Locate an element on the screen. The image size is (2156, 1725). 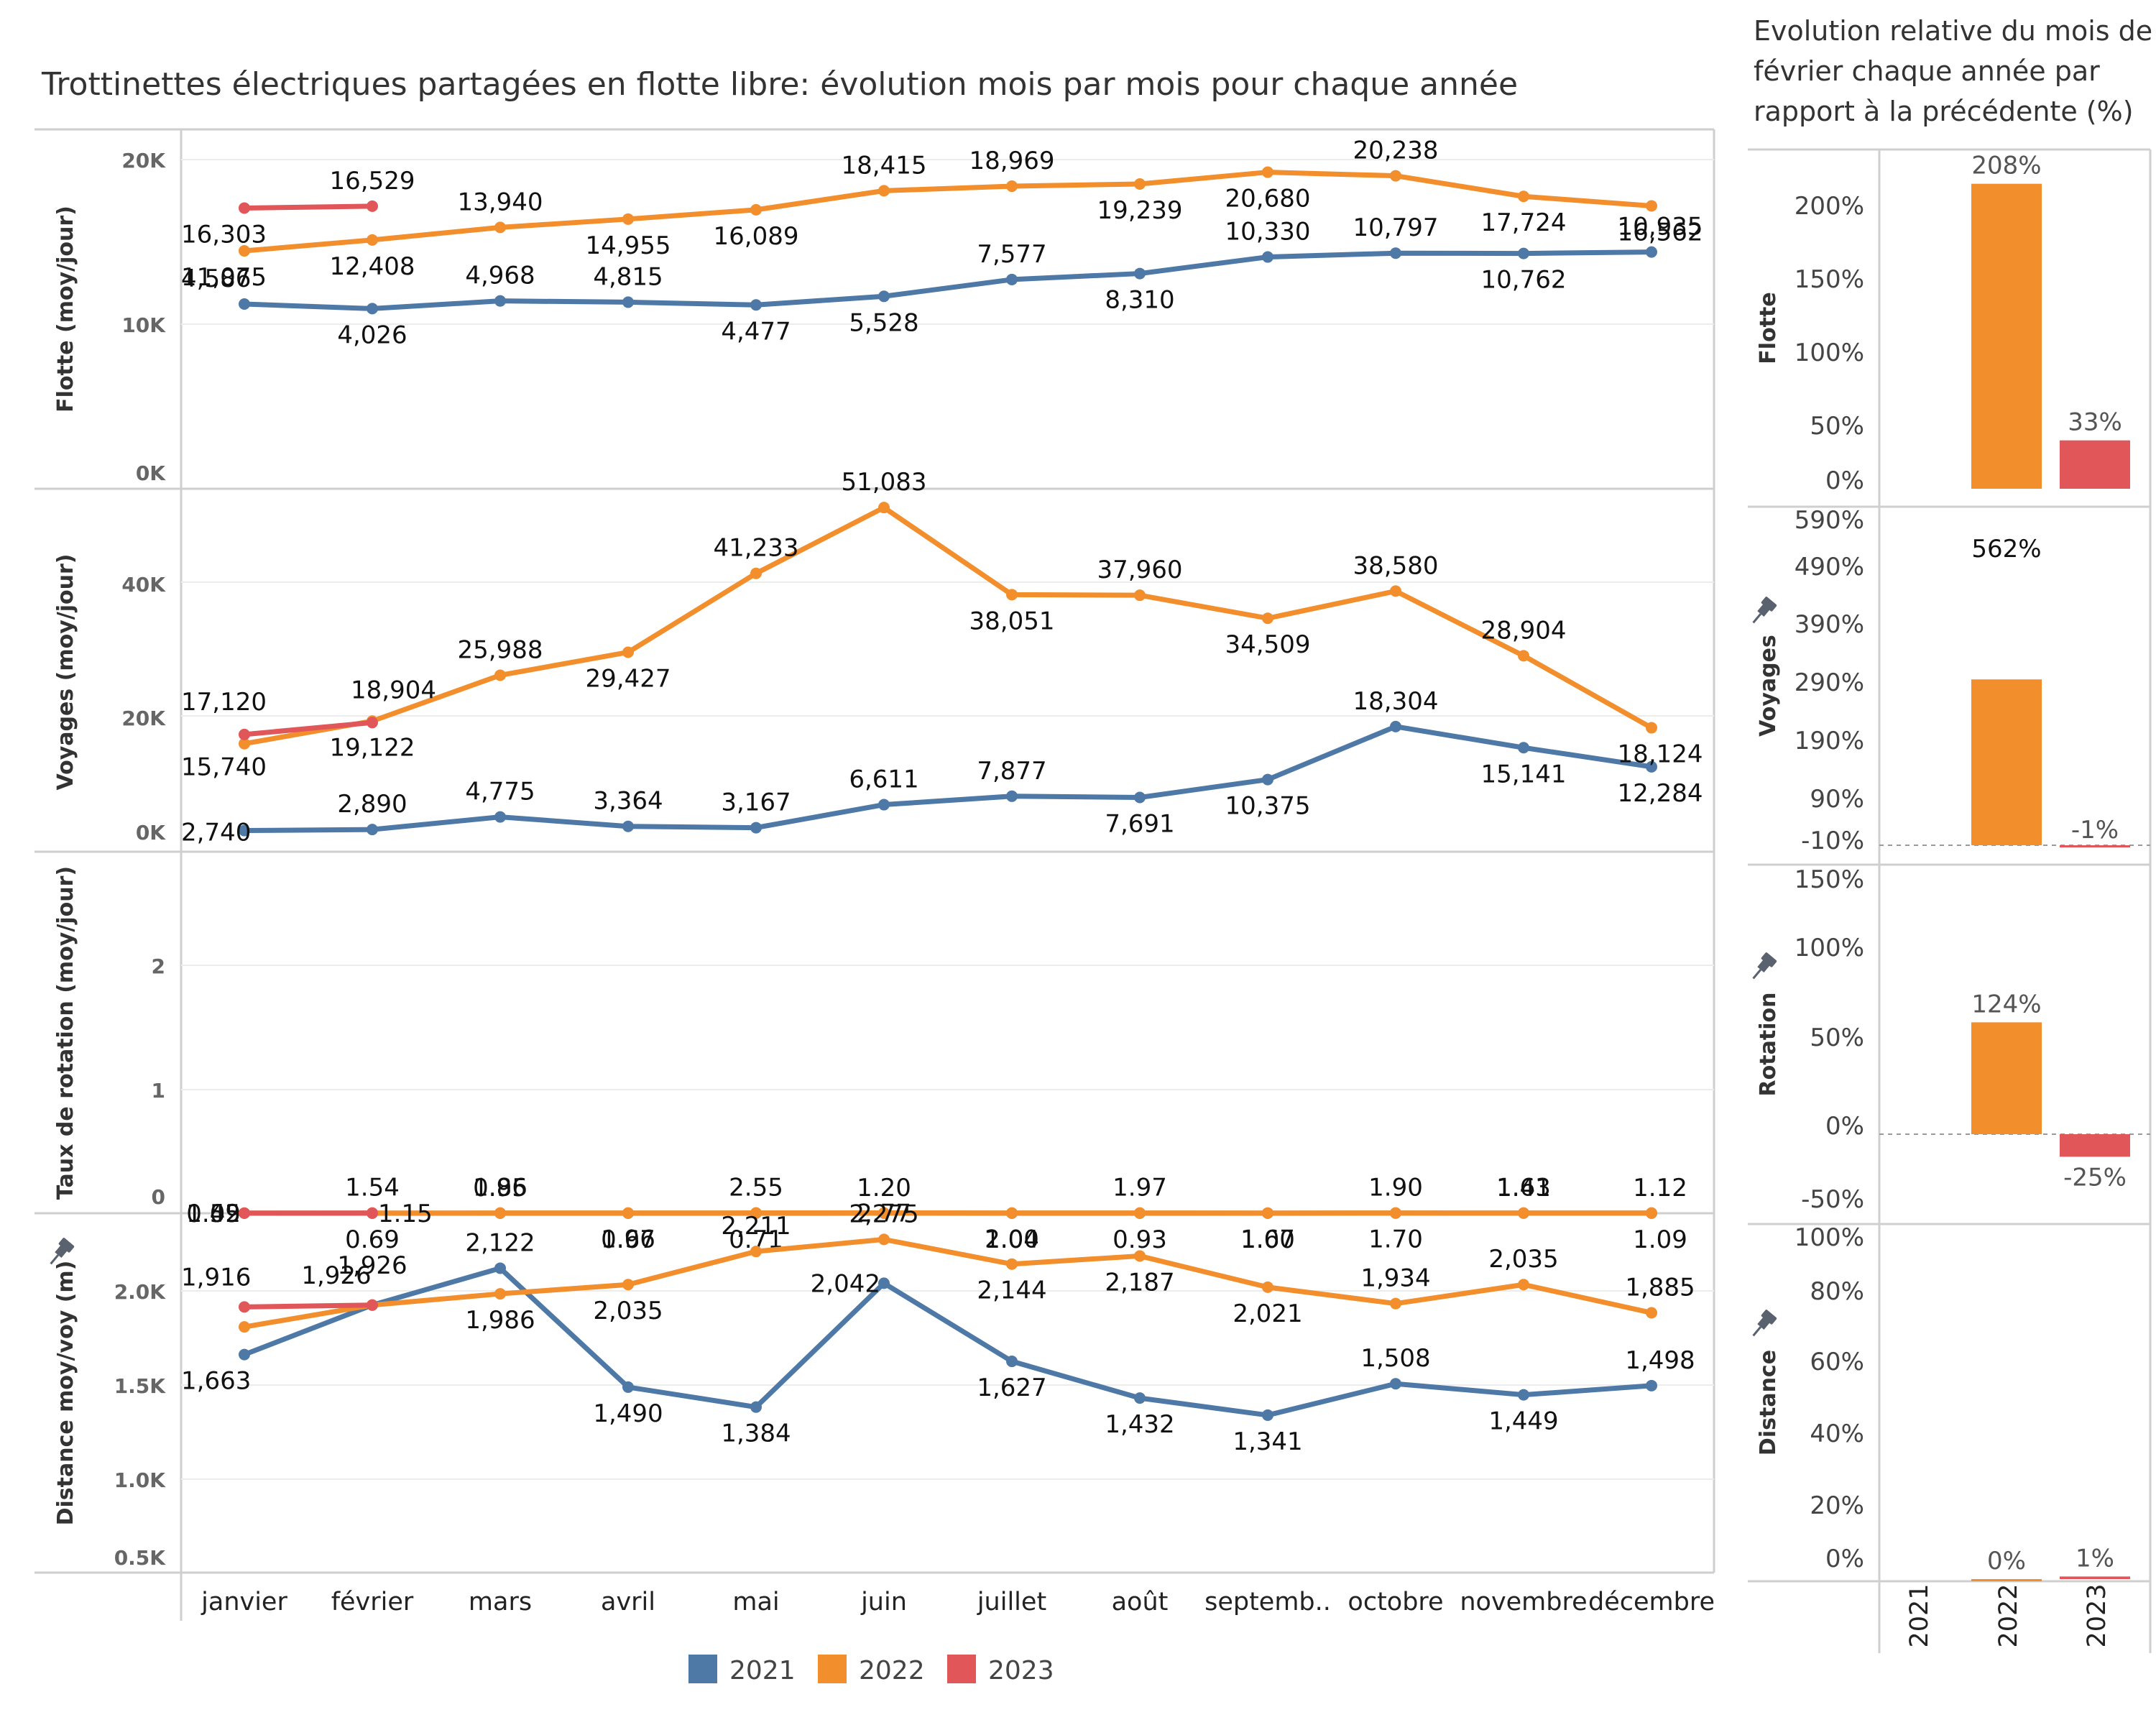
bar-voyages-2022 is located at coordinates (2006, 762).